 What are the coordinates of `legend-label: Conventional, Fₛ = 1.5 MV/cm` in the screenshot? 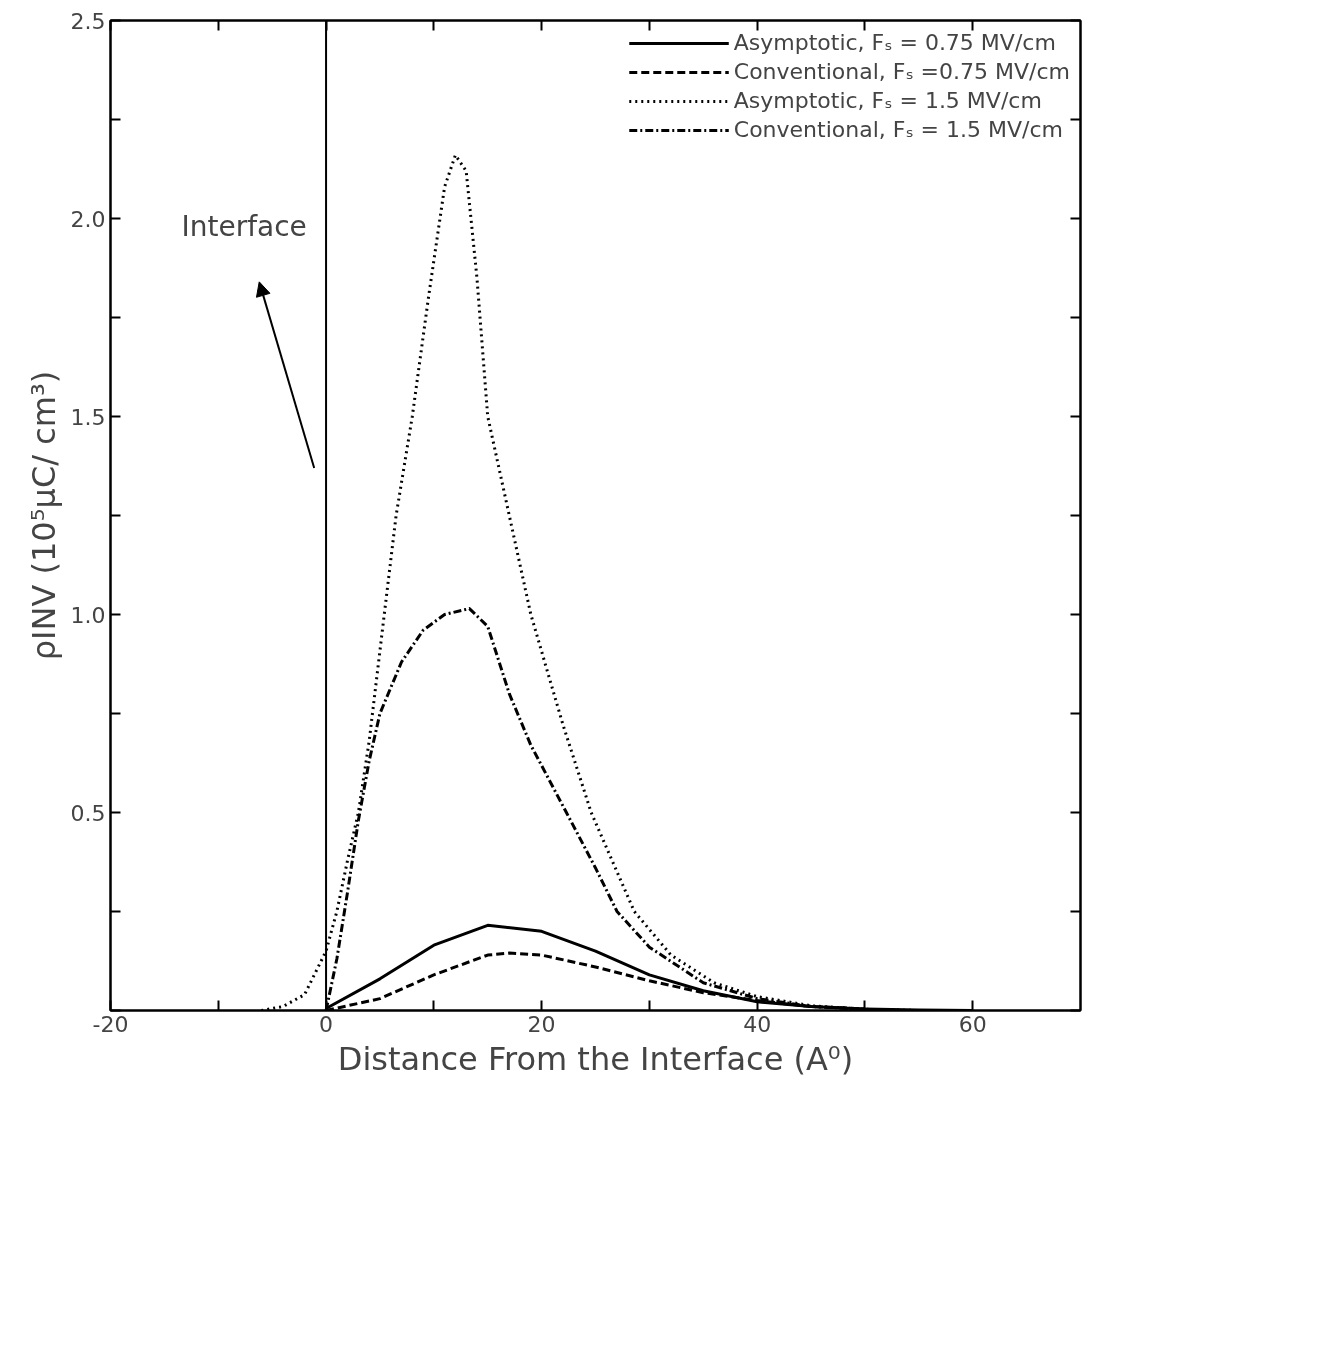 It's located at (898, 129).